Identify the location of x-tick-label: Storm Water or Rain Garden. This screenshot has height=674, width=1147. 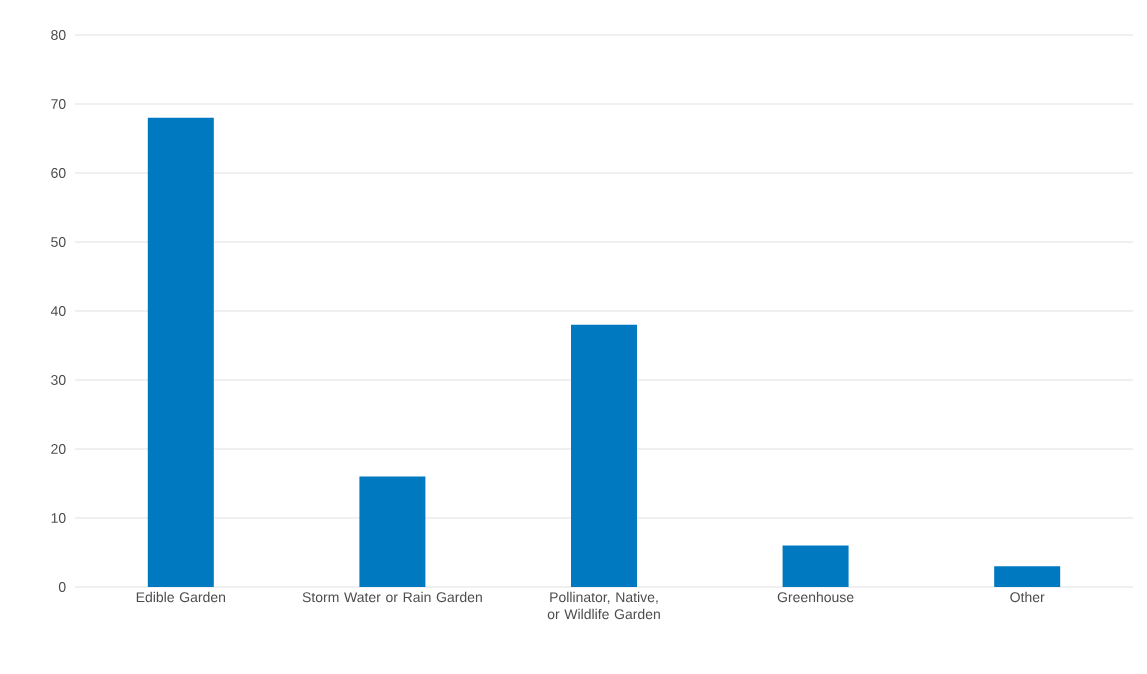
(392, 597).